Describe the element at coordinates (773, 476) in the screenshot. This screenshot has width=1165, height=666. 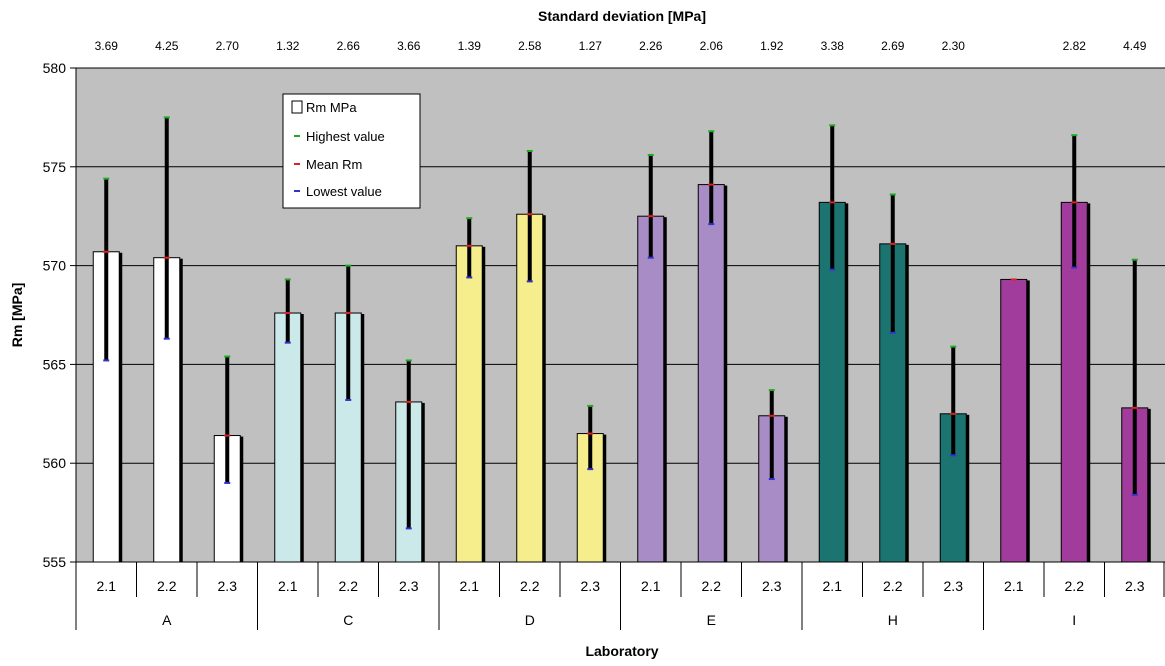
I see `bar-group-E-2.3` at that location.